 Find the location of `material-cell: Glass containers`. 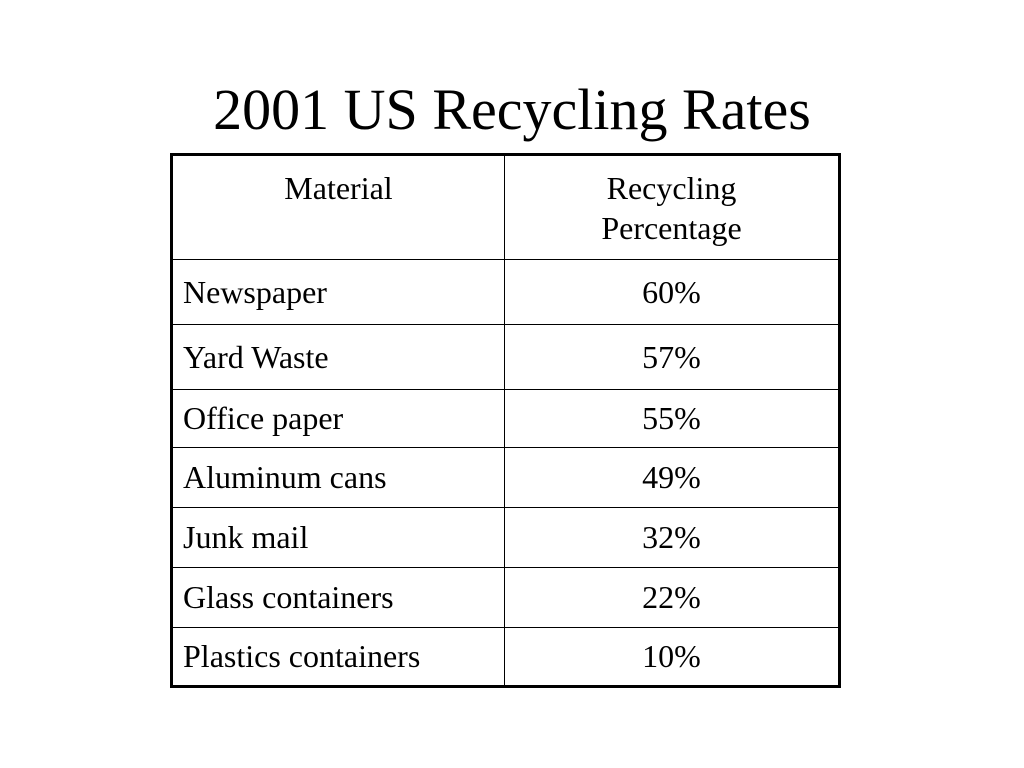

material-cell: Glass containers is located at coordinates (338, 597).